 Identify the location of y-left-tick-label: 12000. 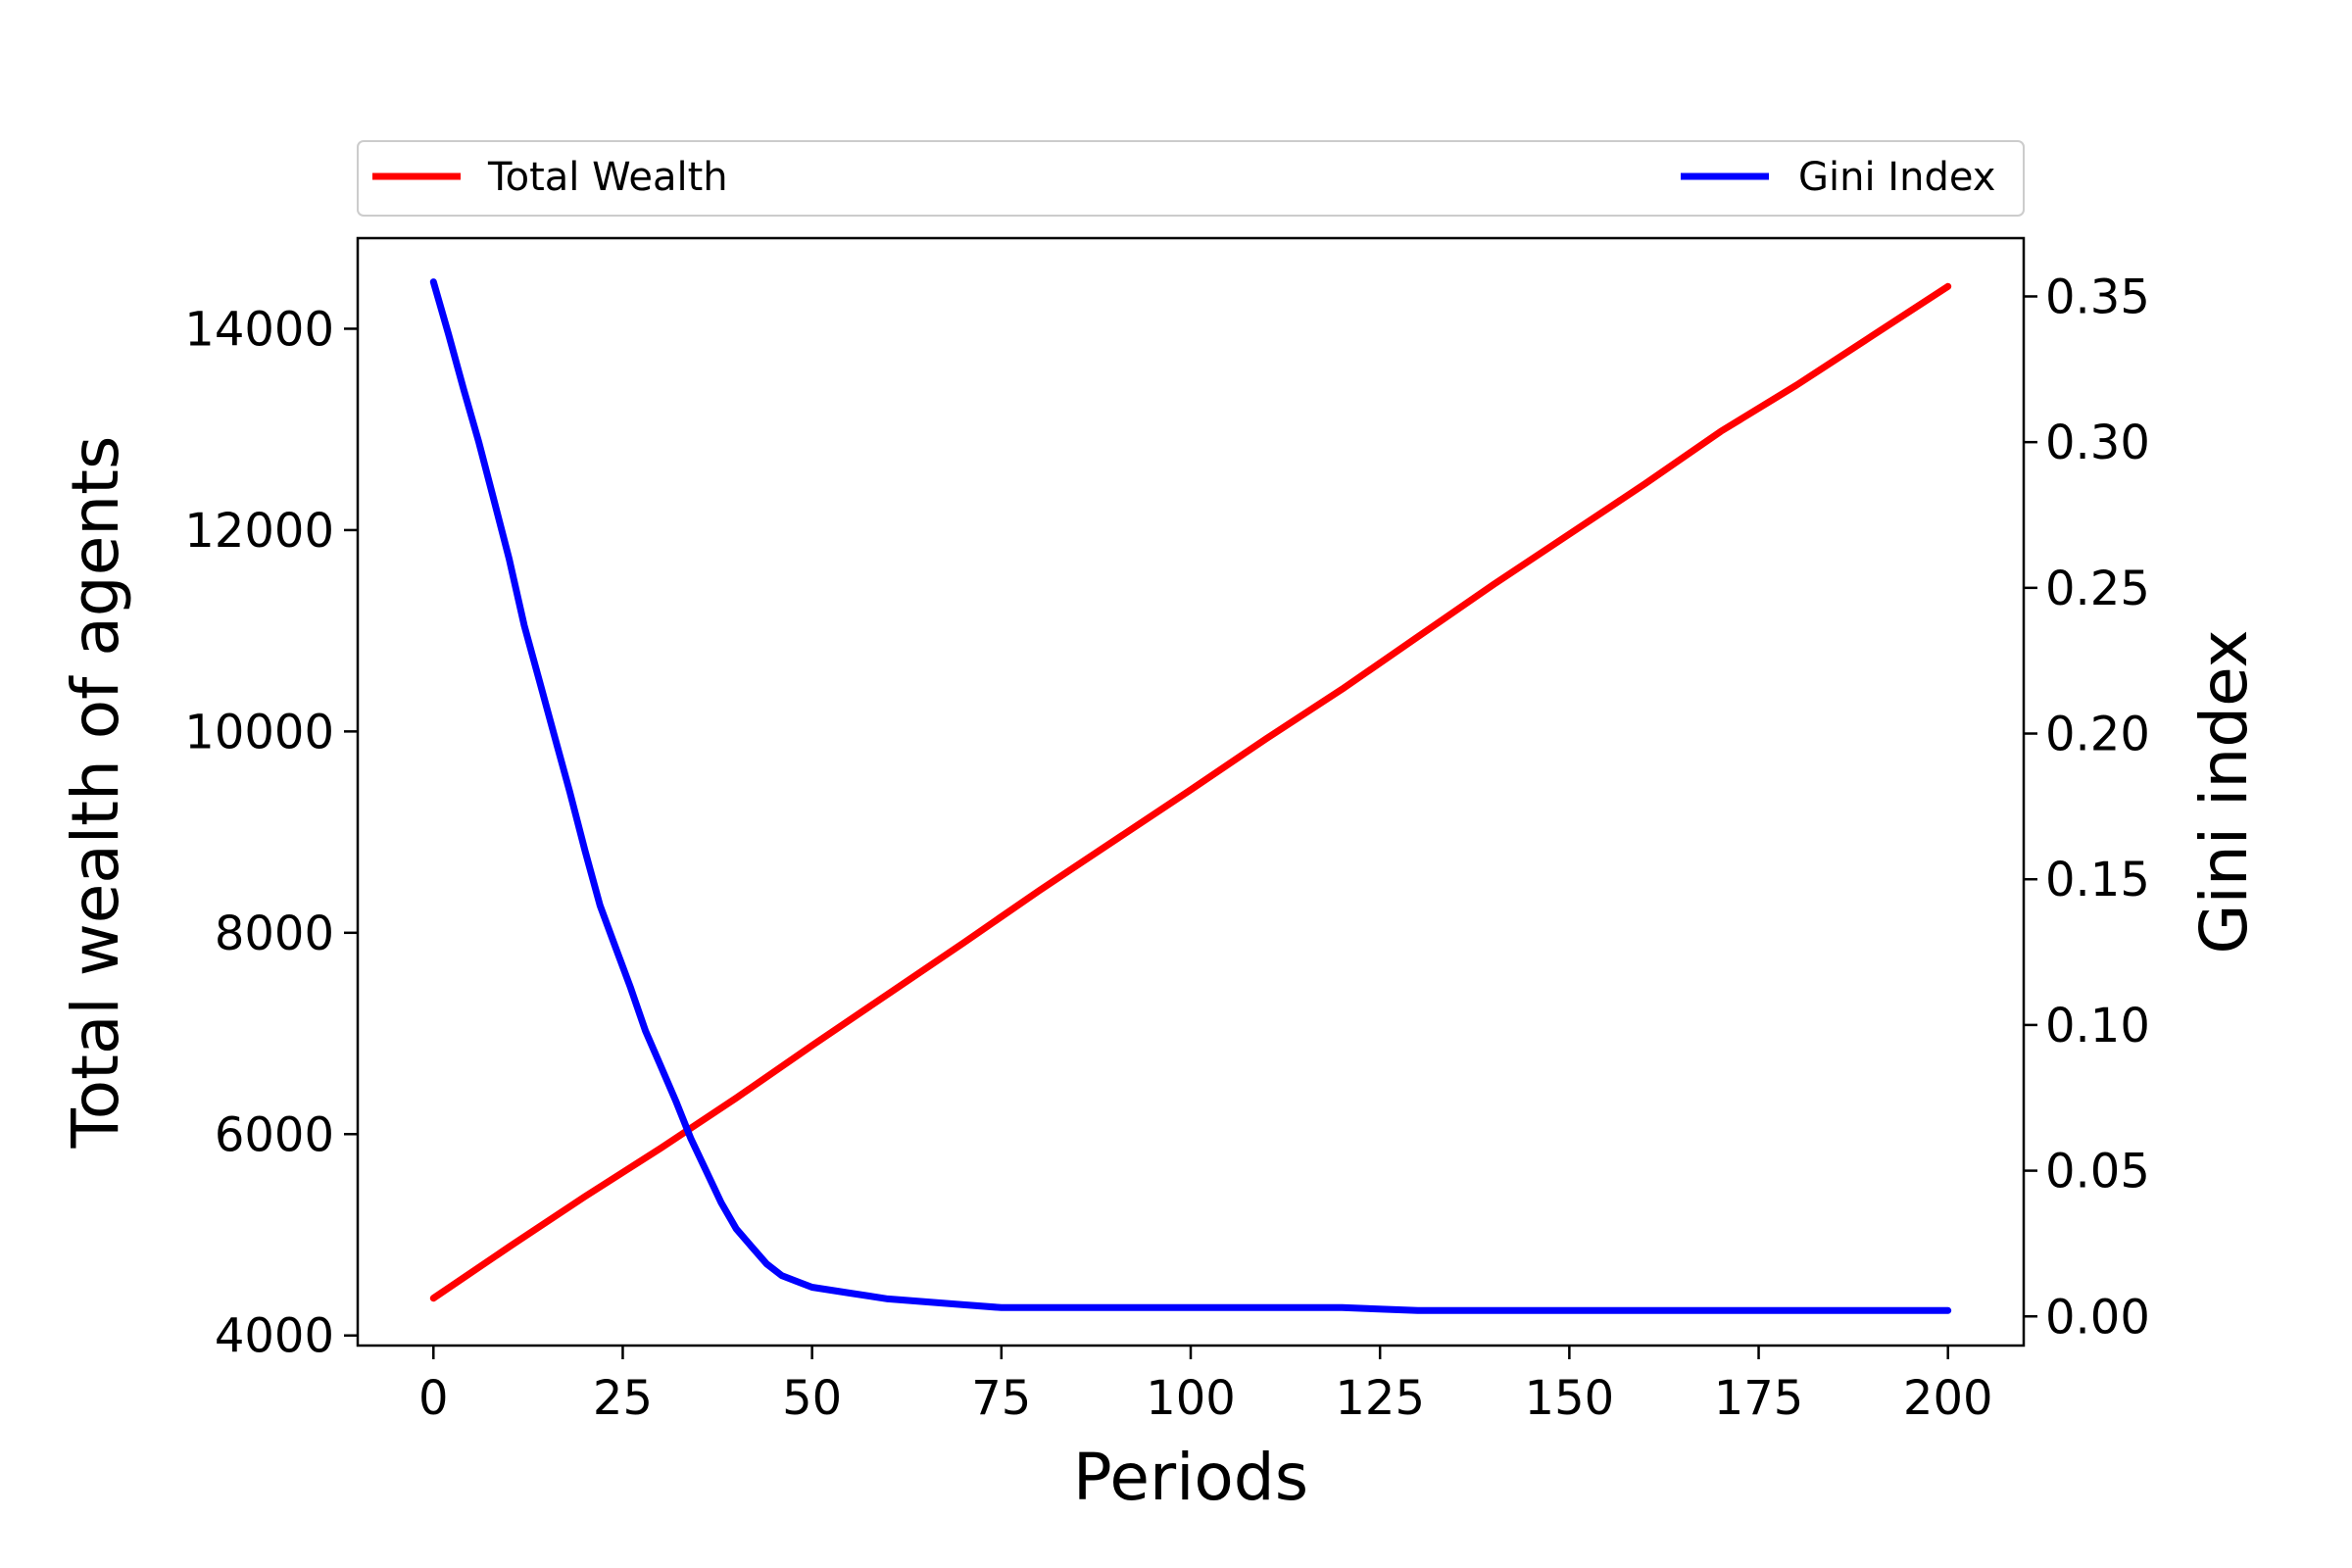
(259, 531).